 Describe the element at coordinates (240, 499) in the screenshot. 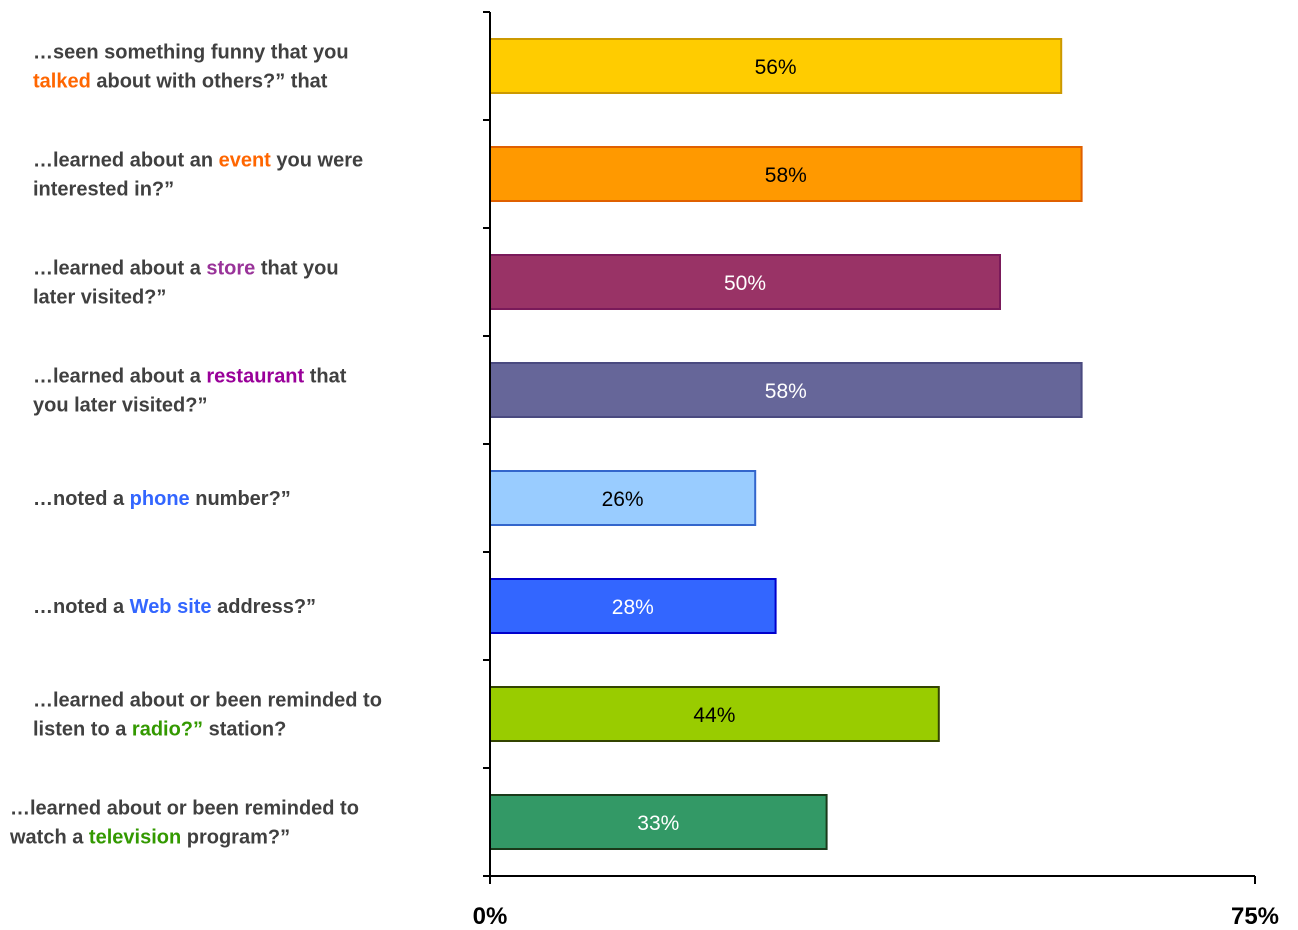

I see `category-label-segment: number?”` at that location.